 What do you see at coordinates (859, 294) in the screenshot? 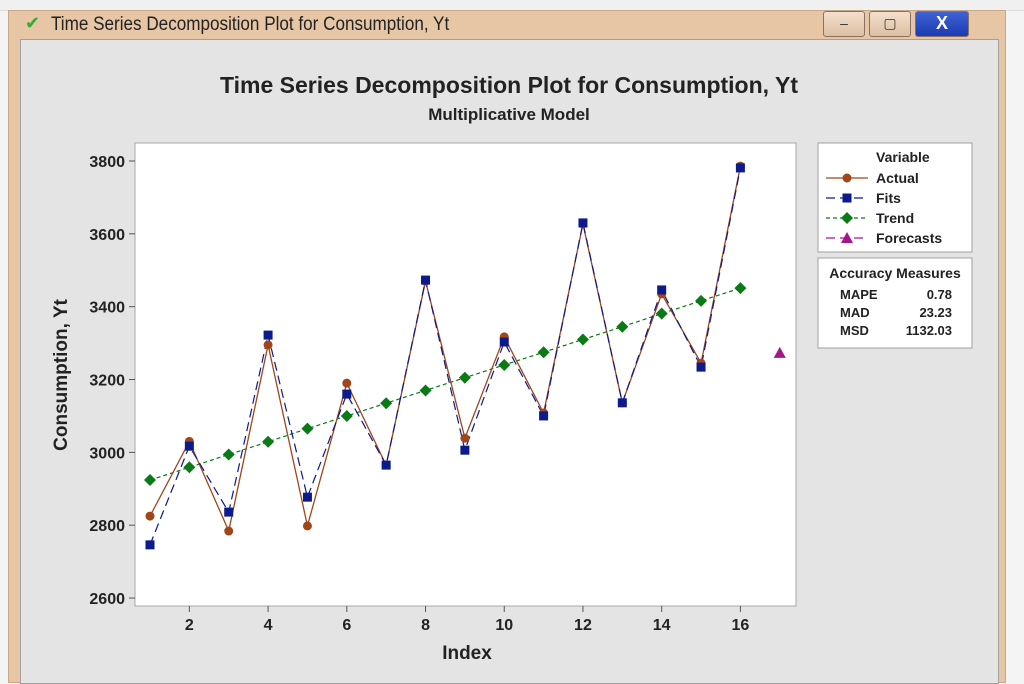
I see `accuracy-label: MAPE` at bounding box center [859, 294].